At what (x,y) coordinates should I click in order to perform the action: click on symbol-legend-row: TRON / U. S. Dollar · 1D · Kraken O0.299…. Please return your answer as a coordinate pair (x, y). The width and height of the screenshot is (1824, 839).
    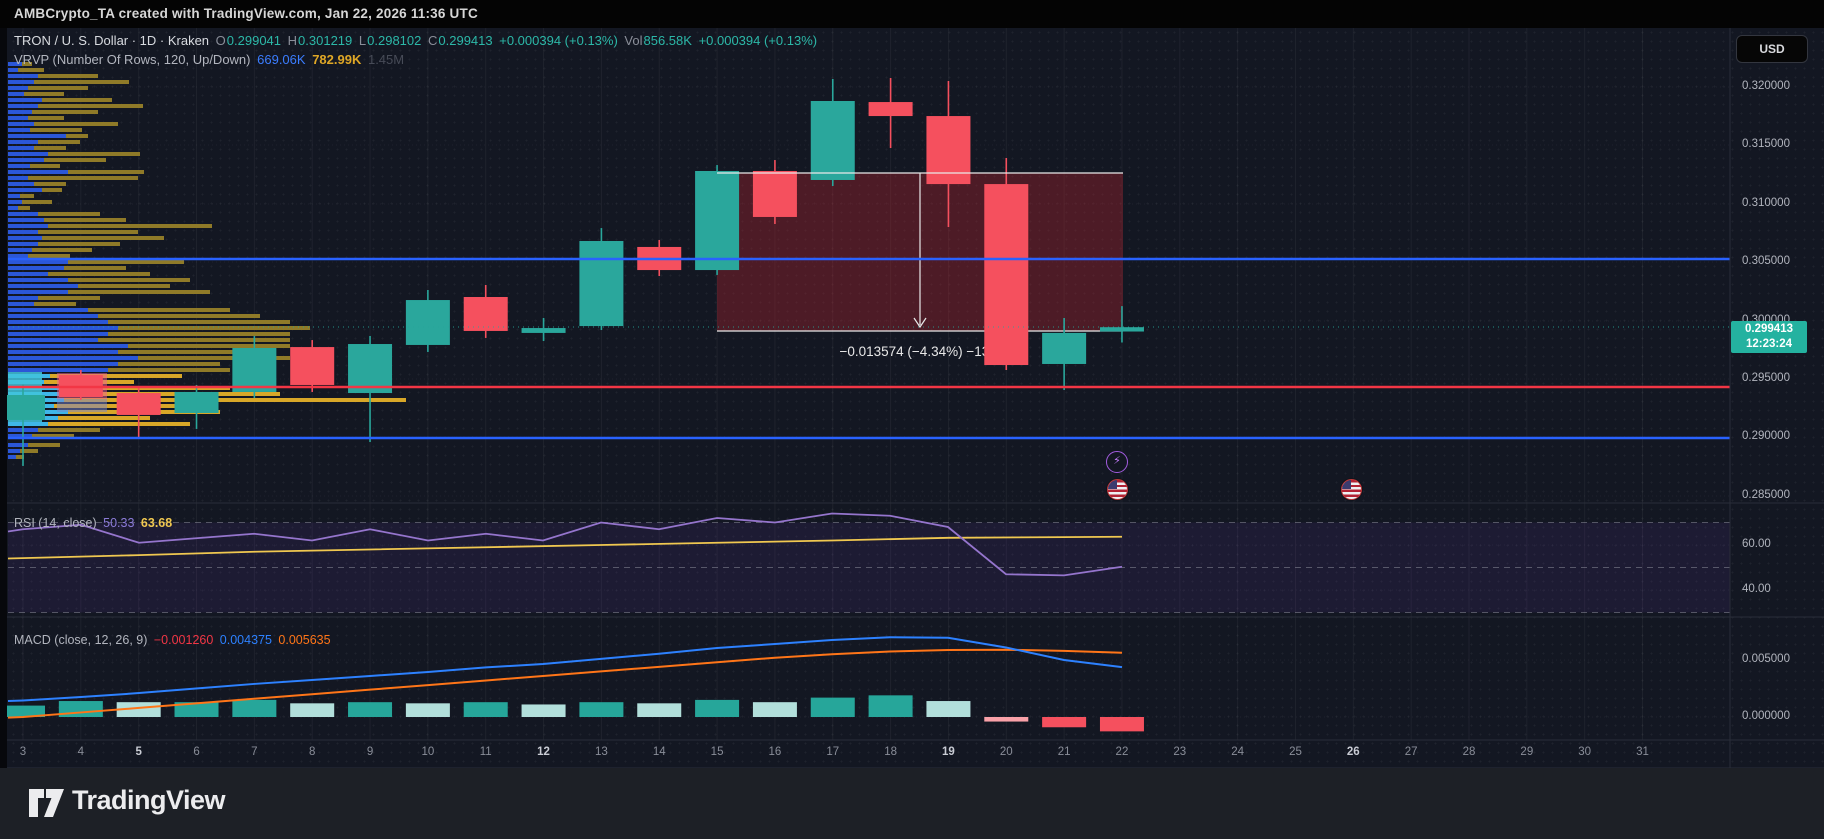
    Looking at the image, I should click on (417, 40).